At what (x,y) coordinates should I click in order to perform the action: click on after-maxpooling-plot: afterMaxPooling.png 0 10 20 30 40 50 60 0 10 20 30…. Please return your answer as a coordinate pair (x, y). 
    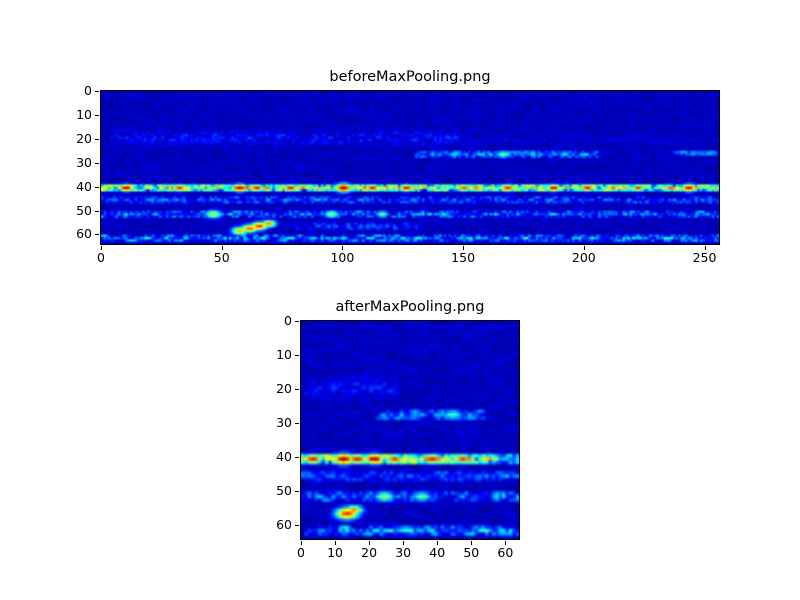
    Looking at the image, I should click on (398, 429).